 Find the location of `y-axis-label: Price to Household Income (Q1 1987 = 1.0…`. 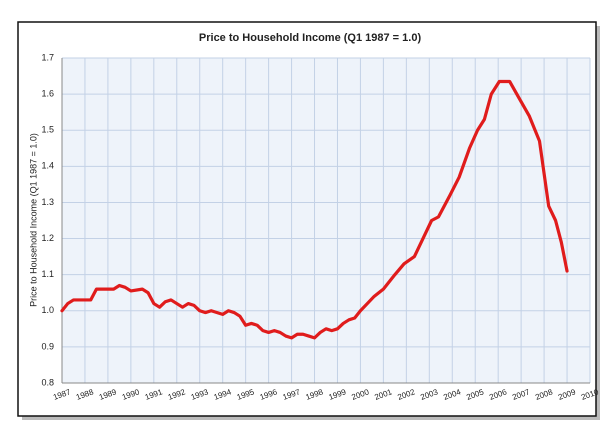

y-axis-label: Price to Household Income (Q1 1987 = 1.0… is located at coordinates (33, 220).